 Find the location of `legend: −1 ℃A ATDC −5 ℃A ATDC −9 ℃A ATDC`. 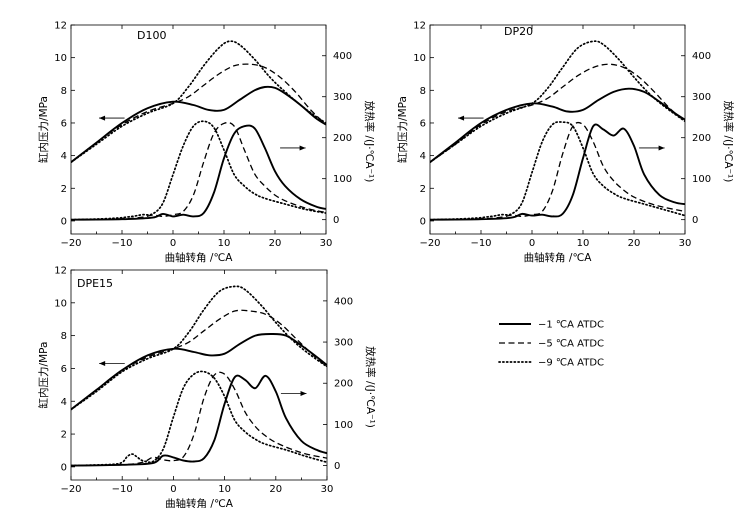

legend: −1 ℃A ATDC −5 ℃A ATDC −9 ℃A ATDC is located at coordinates (551, 344).